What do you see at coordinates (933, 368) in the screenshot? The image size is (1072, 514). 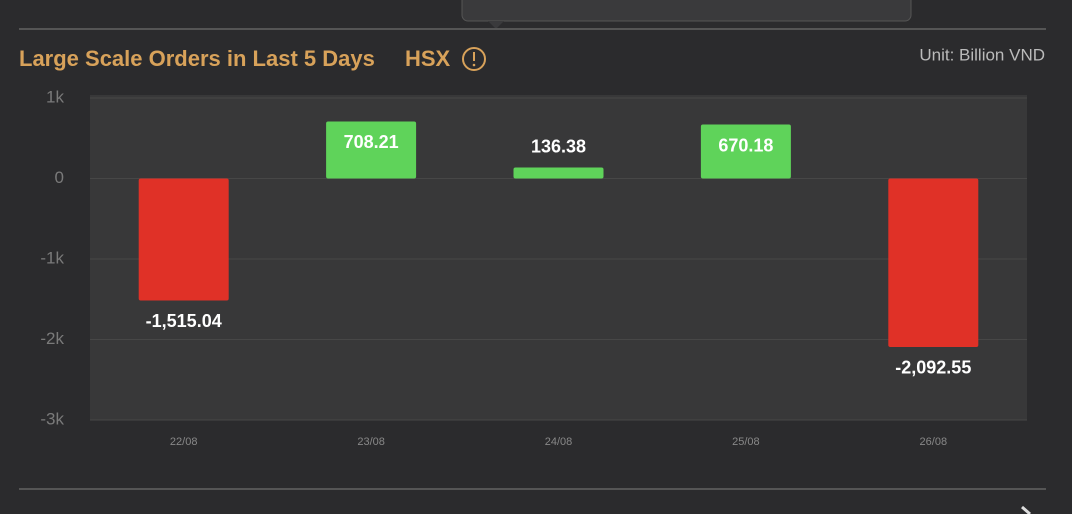 I see `value-label: -2,092.55` at bounding box center [933, 368].